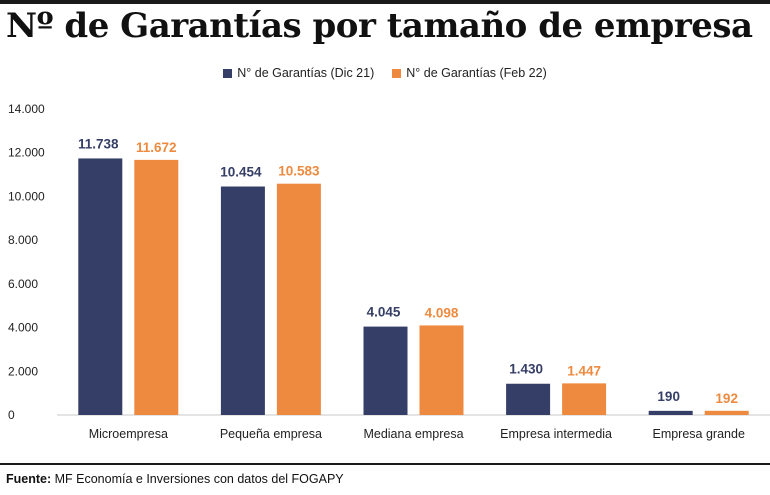 This screenshot has width=770, height=495. Describe the element at coordinates (556, 434) in the screenshot. I see `x-tick-label: Empresa intermedia` at that location.